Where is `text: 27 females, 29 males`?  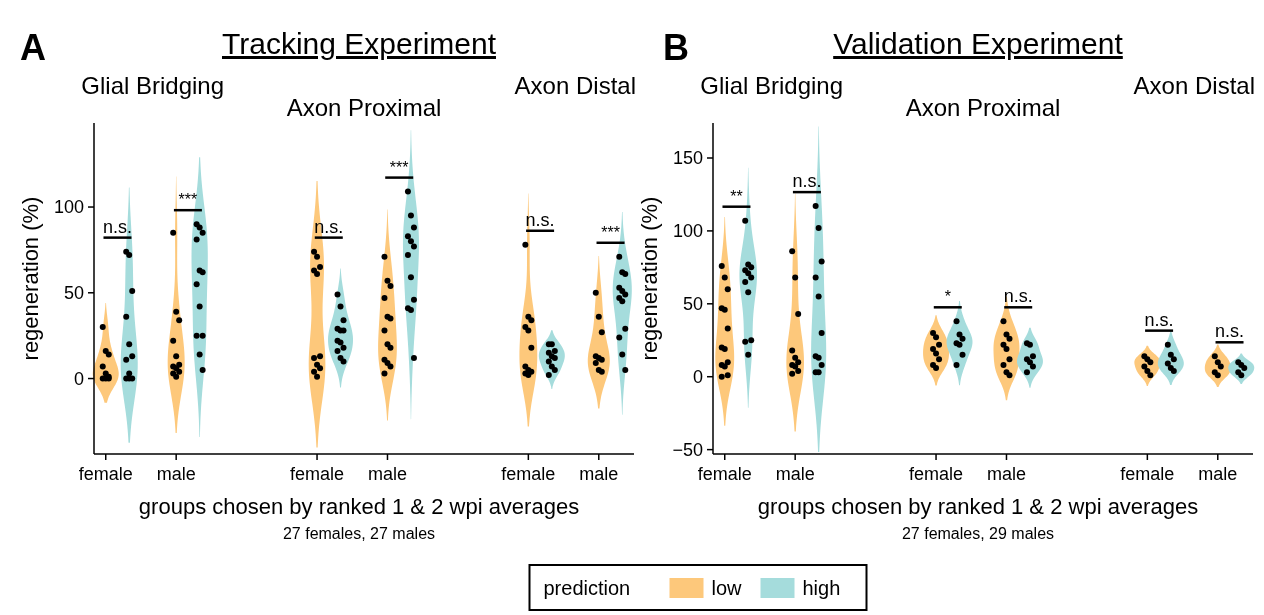
text: 27 females, 29 males is located at coordinates (978, 533).